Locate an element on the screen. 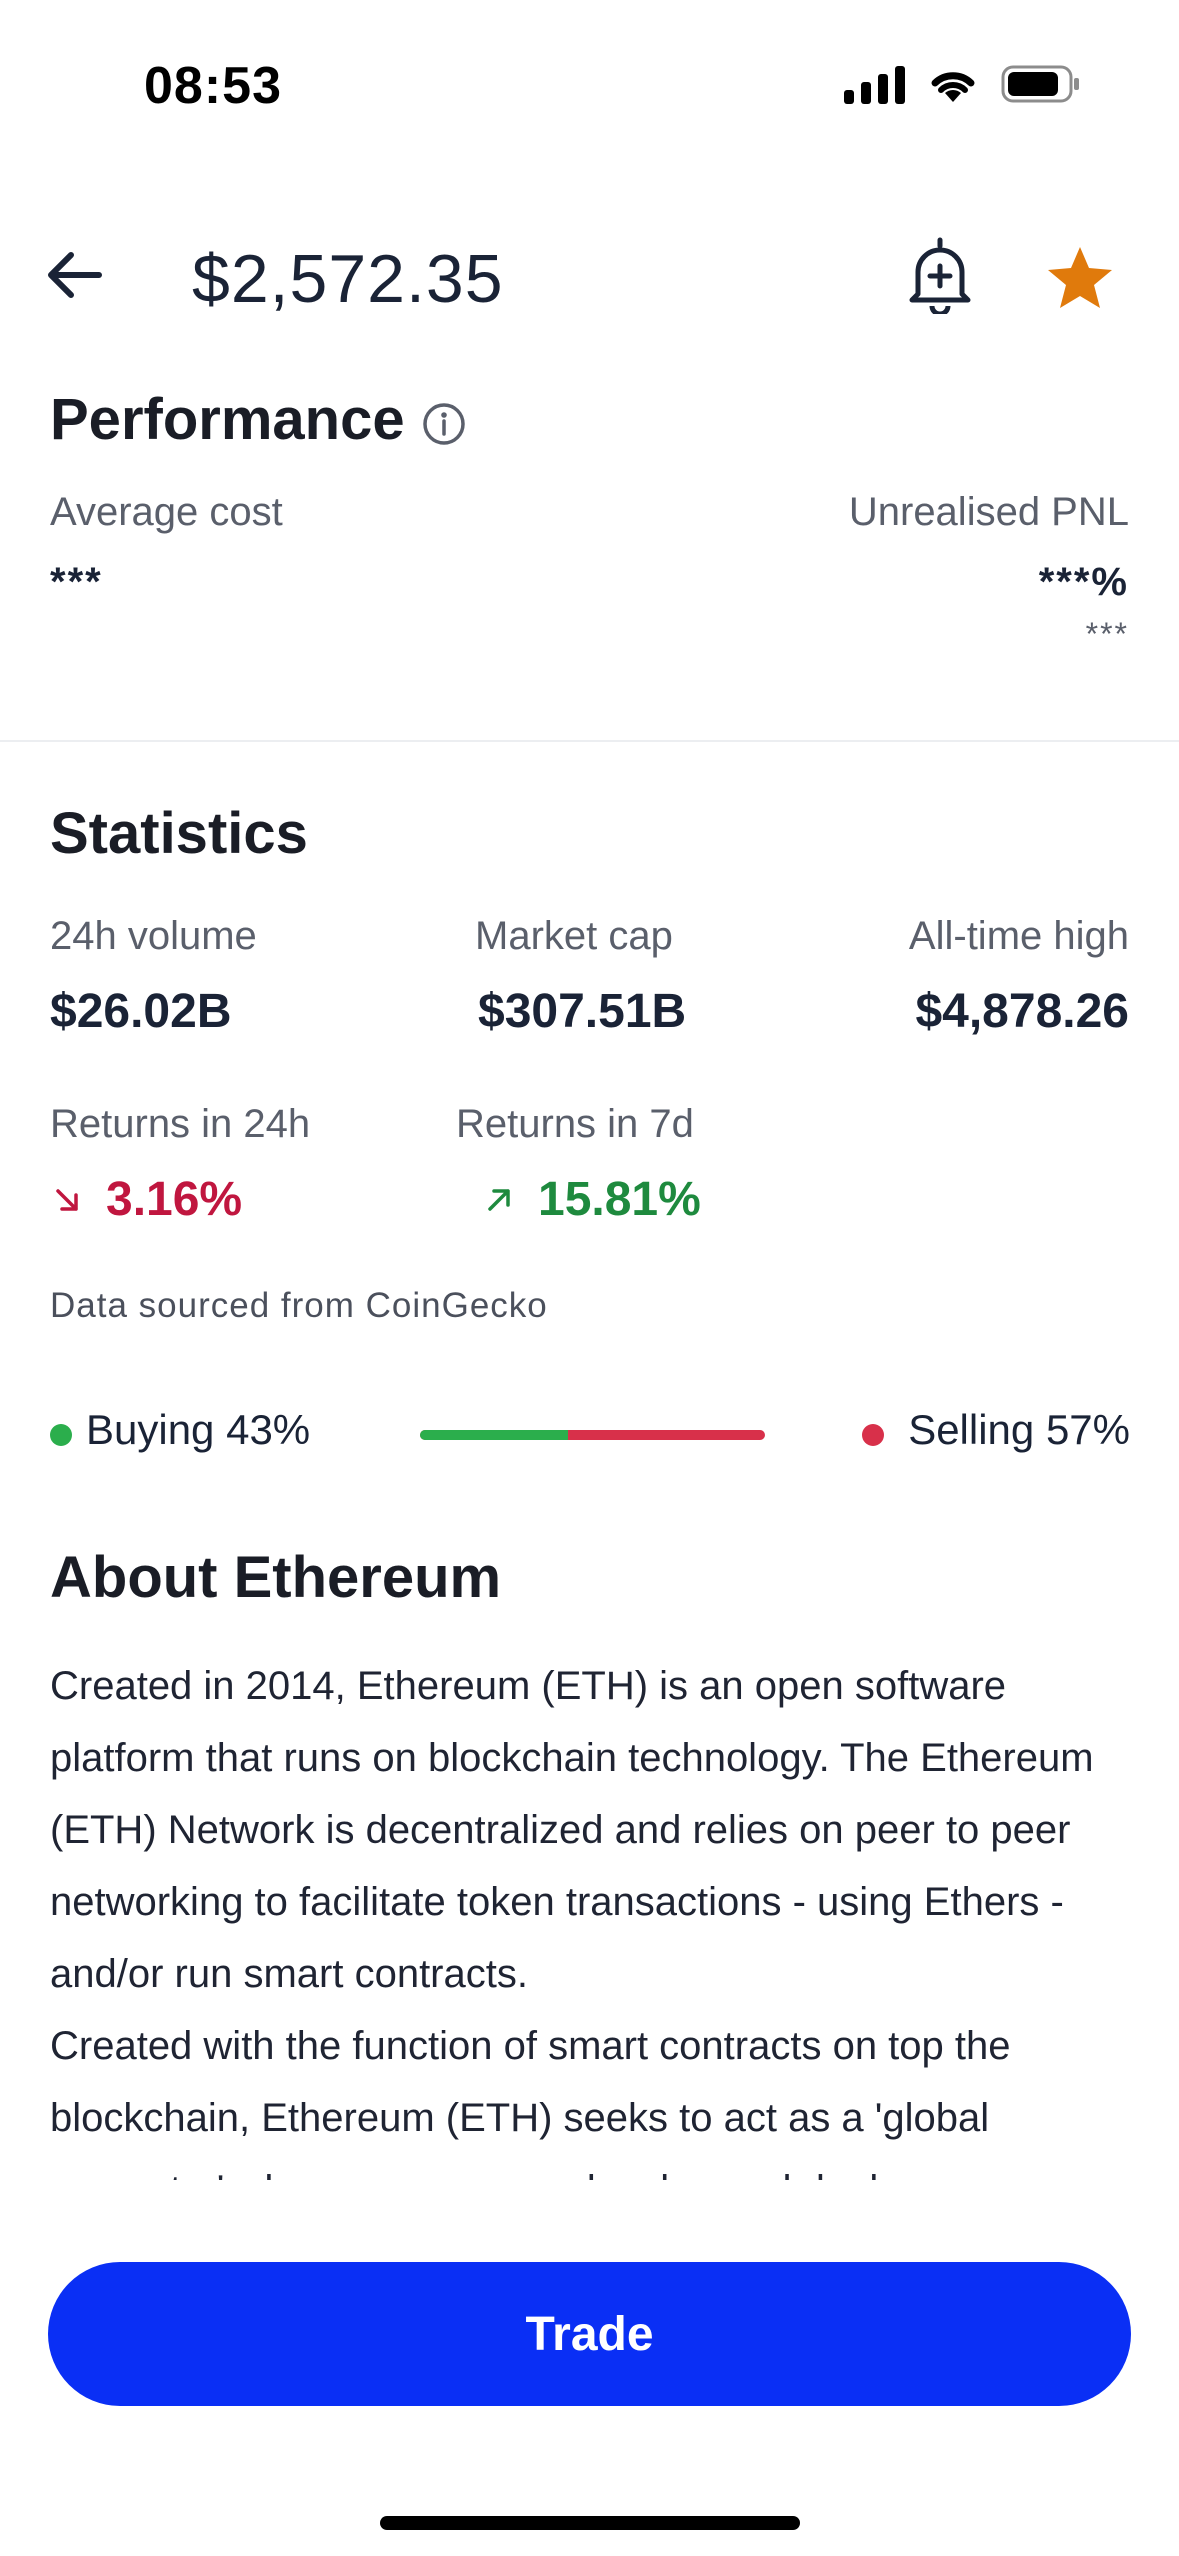 This screenshot has height=2556, width=1179. market-cap-label: Market cap is located at coordinates (574, 936).